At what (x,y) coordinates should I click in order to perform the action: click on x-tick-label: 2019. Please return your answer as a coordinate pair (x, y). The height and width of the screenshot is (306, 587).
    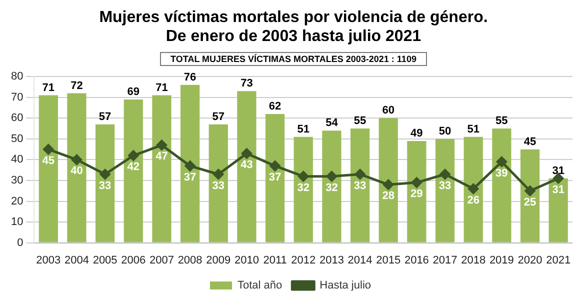
    Looking at the image, I should click on (501, 260).